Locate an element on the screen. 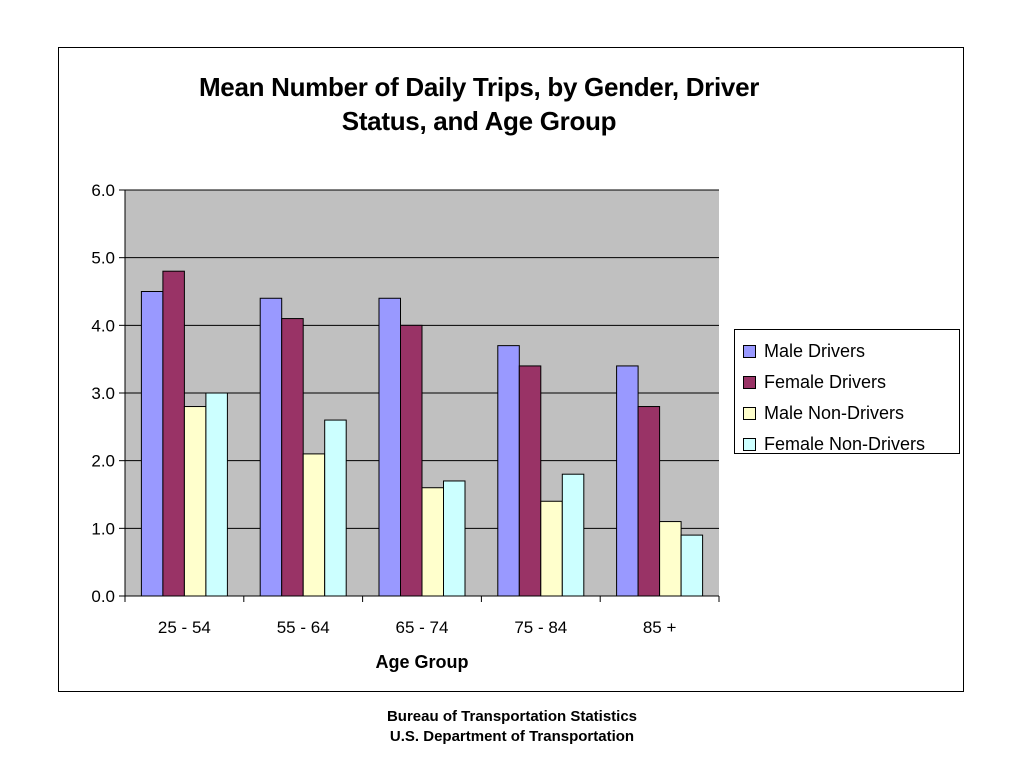  footer-line-1: Bureau of Transportation Statistics is located at coordinates (512, 716).